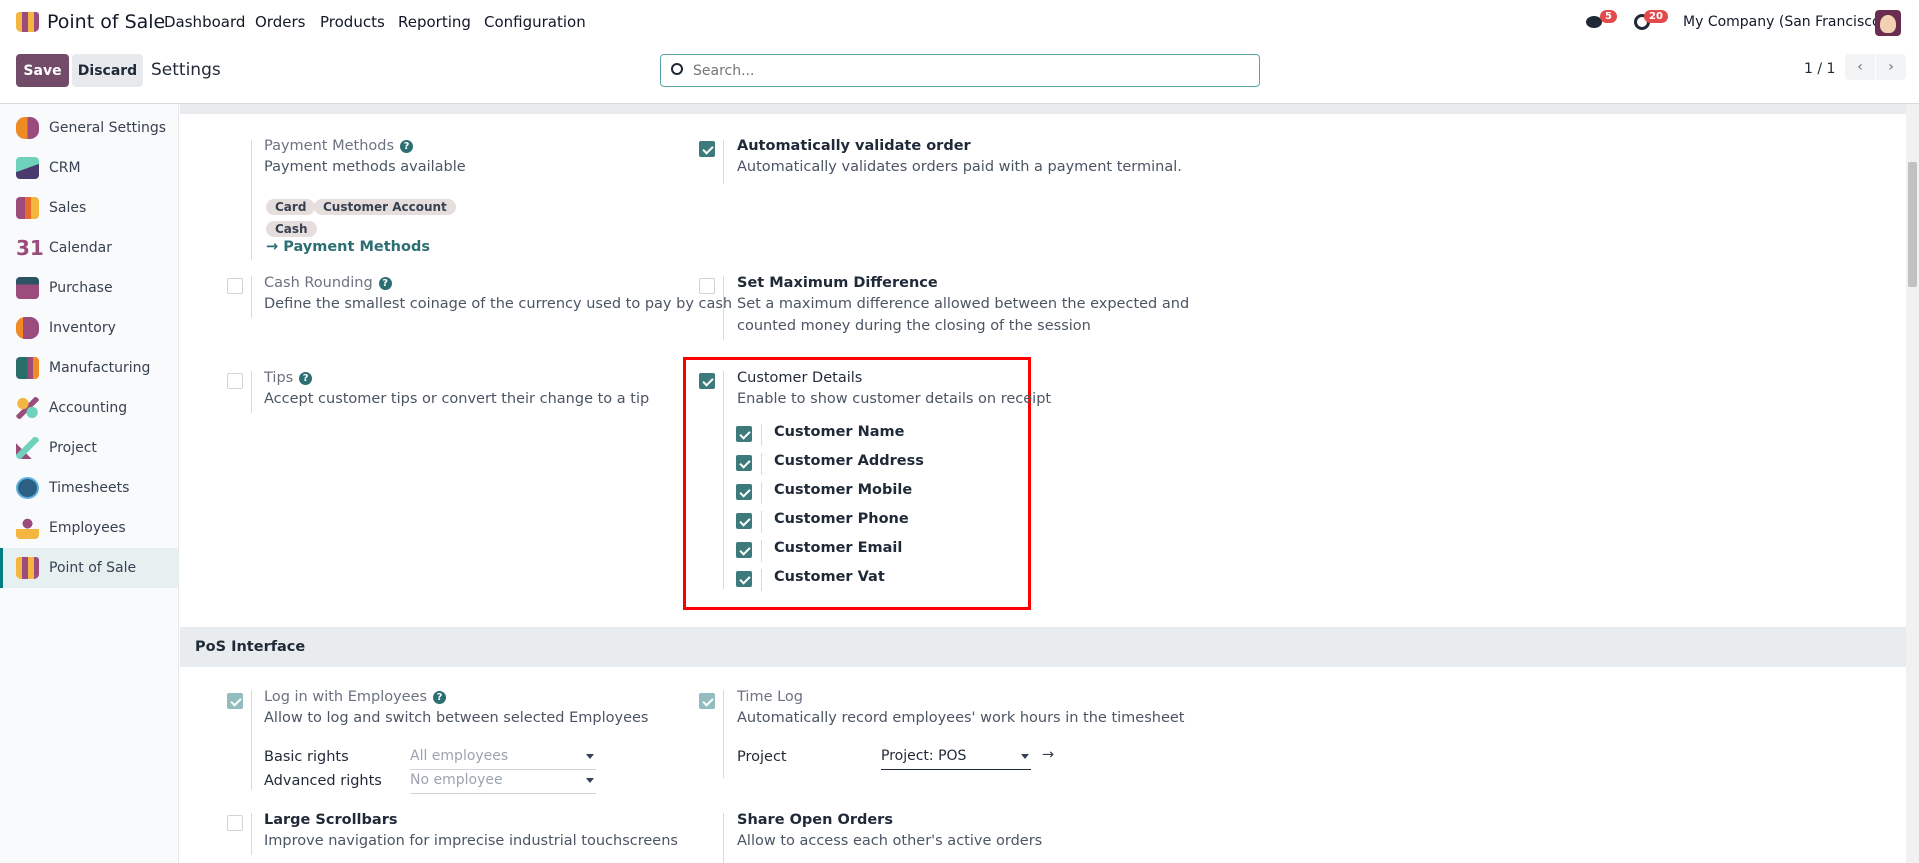 This screenshot has height=863, width=1919. Describe the element at coordinates (841, 519) in the screenshot. I see `option-label: Customer Phone` at that location.